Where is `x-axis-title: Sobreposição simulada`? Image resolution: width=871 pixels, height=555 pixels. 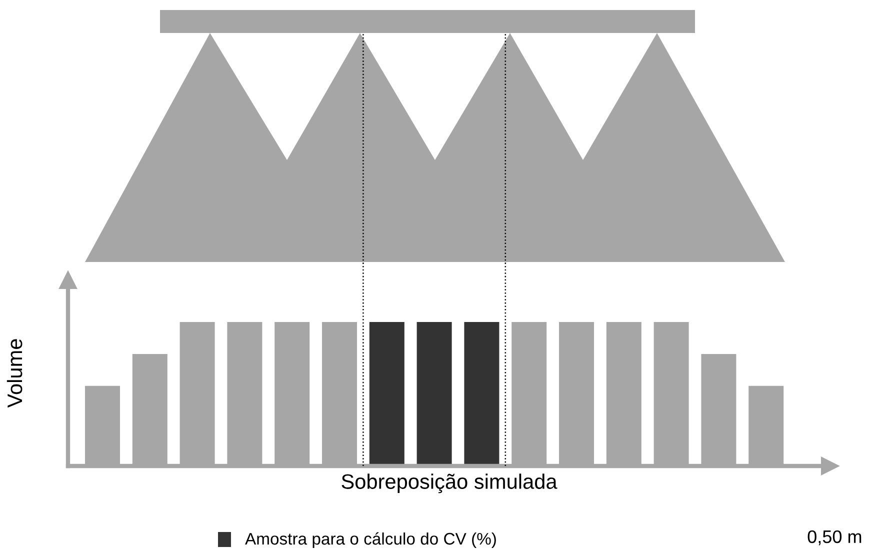 x-axis-title: Sobreposição simulada is located at coordinates (450, 484).